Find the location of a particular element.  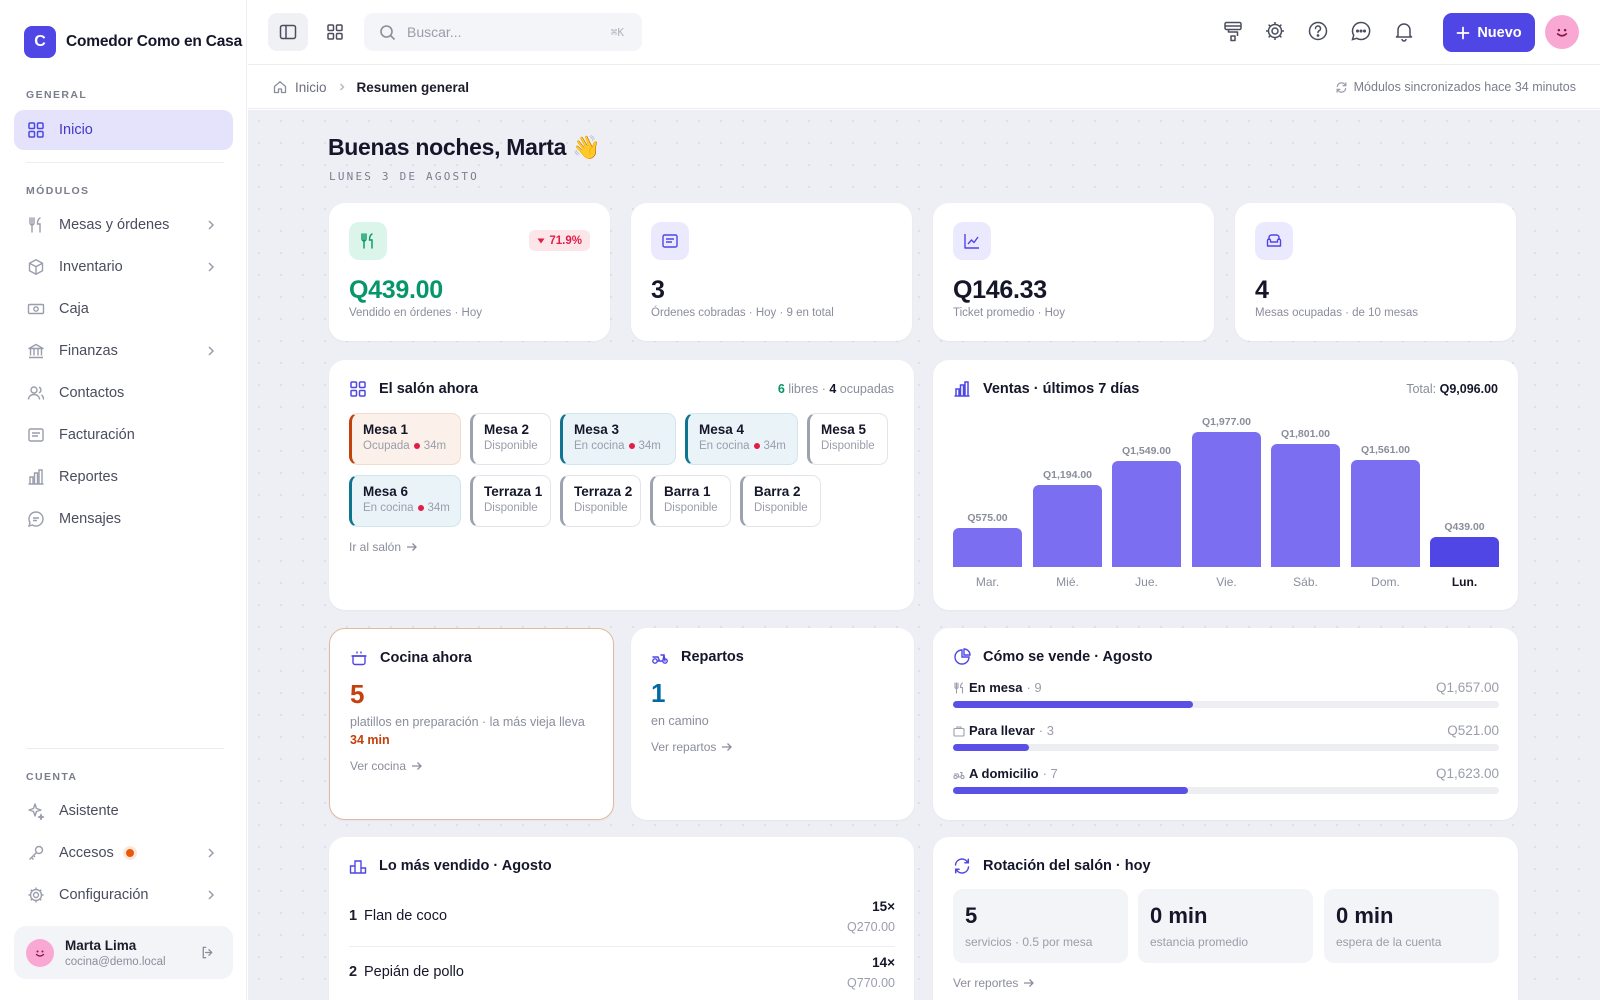

chat-icon is located at coordinates (1361, 31).